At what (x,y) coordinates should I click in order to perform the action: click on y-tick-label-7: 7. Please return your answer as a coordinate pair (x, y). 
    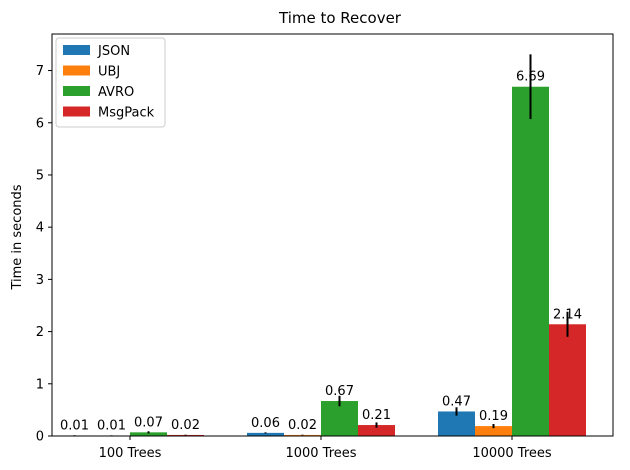
    Looking at the image, I should click on (40, 71).